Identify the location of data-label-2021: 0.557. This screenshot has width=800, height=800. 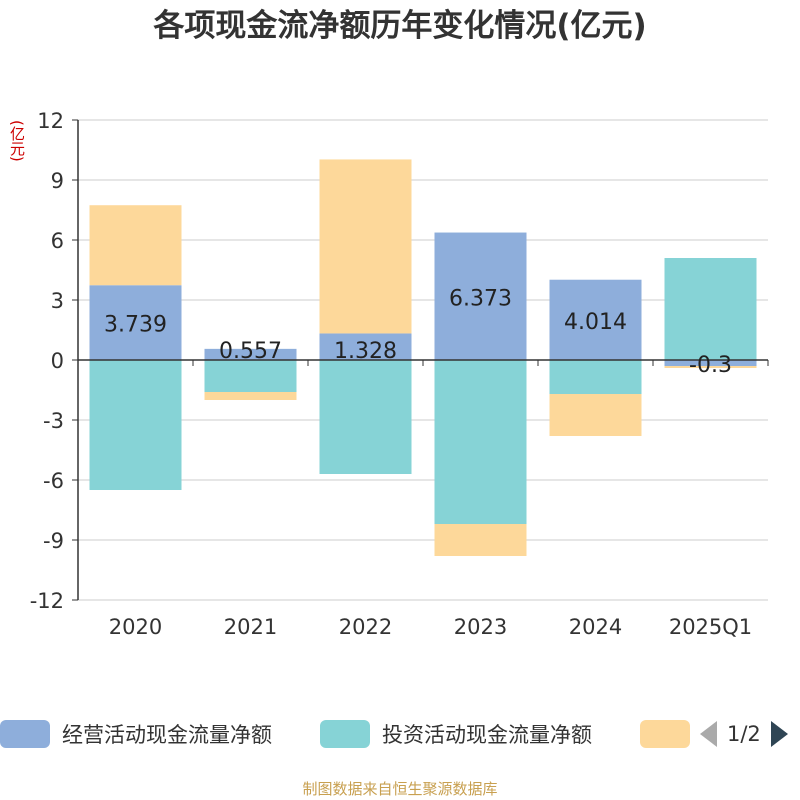
(250, 351).